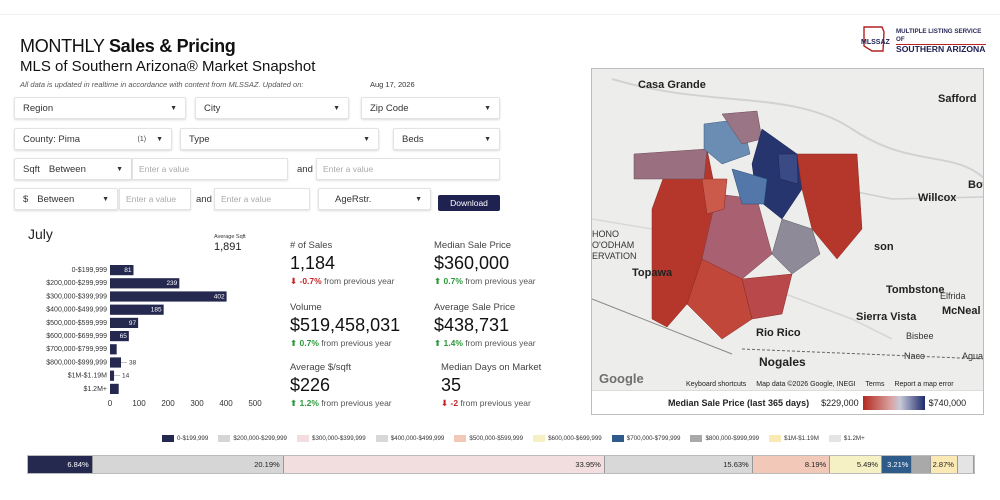 Image resolution: width=1000 pixels, height=500 pixels. What do you see at coordinates (475, 307) in the screenshot?
I see `kpi-label: Average Sale Price` at bounding box center [475, 307].